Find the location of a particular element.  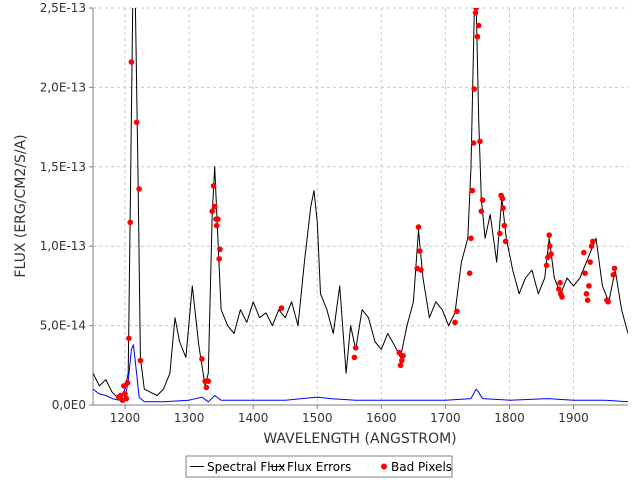

x-tick-label: 1400 is located at coordinates (253, 418).